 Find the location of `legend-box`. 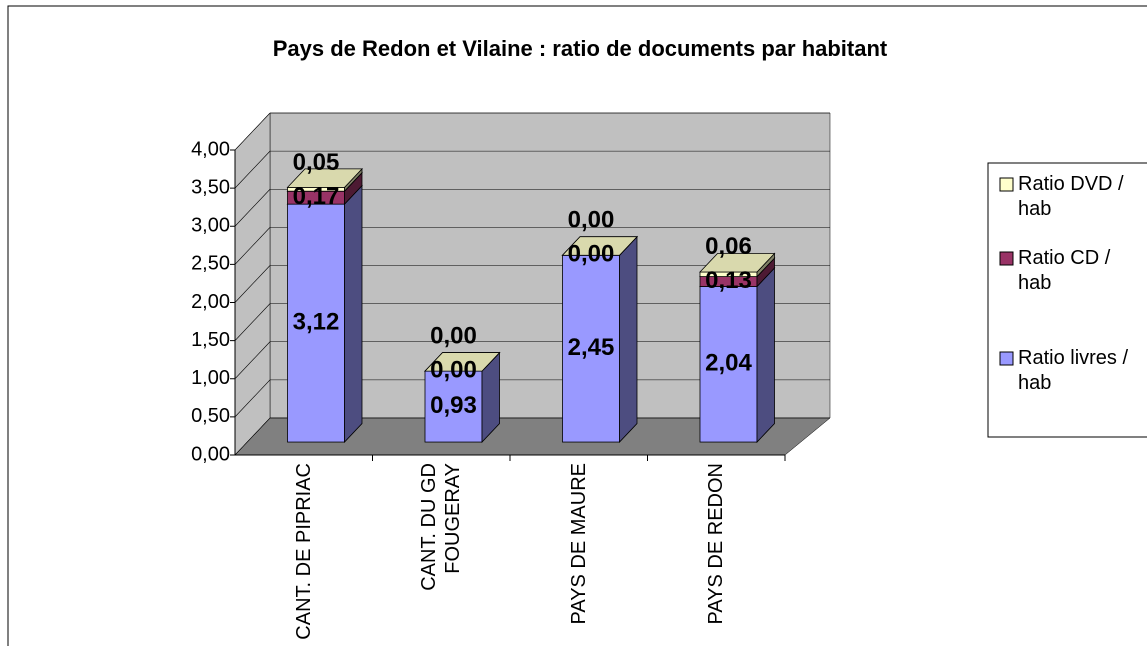

legend-box is located at coordinates (1067, 300).